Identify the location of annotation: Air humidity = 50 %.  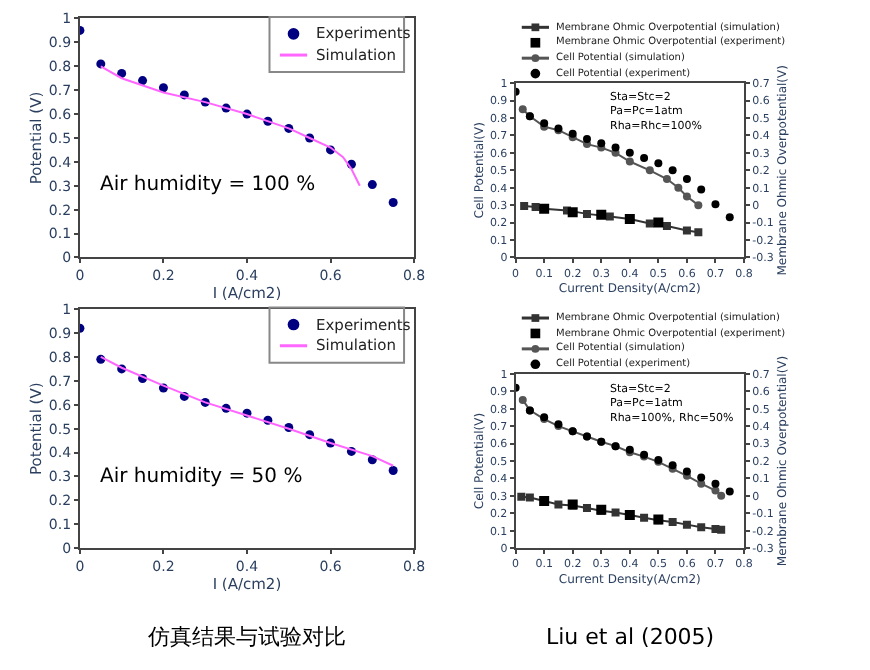
(201, 477).